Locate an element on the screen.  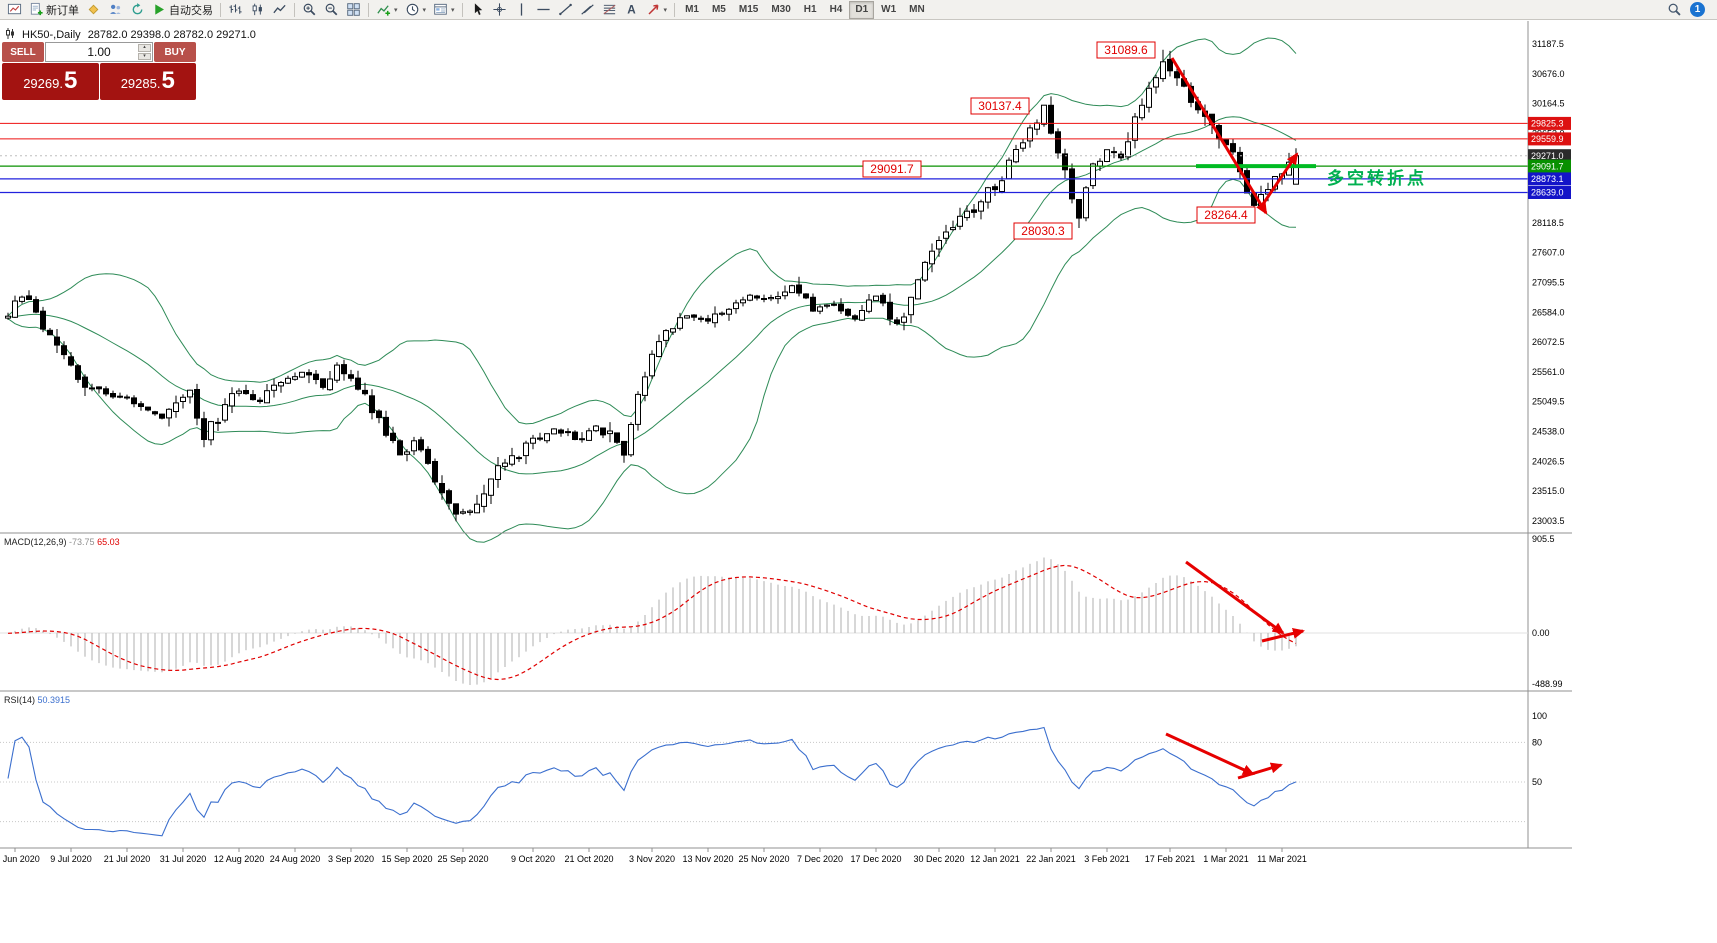
arrows-tool-button: ▾ is located at coordinates (657, 10).